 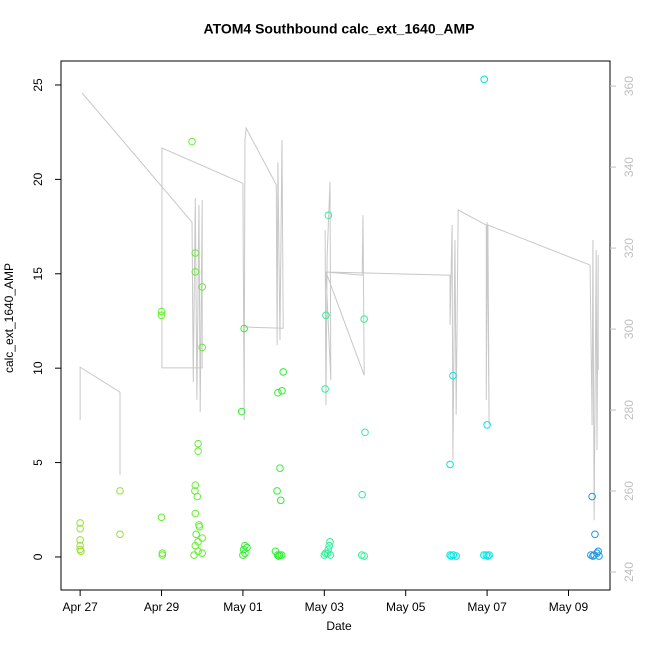 What do you see at coordinates (629, 248) in the screenshot?
I see `y2-tick-label: 320` at bounding box center [629, 248].